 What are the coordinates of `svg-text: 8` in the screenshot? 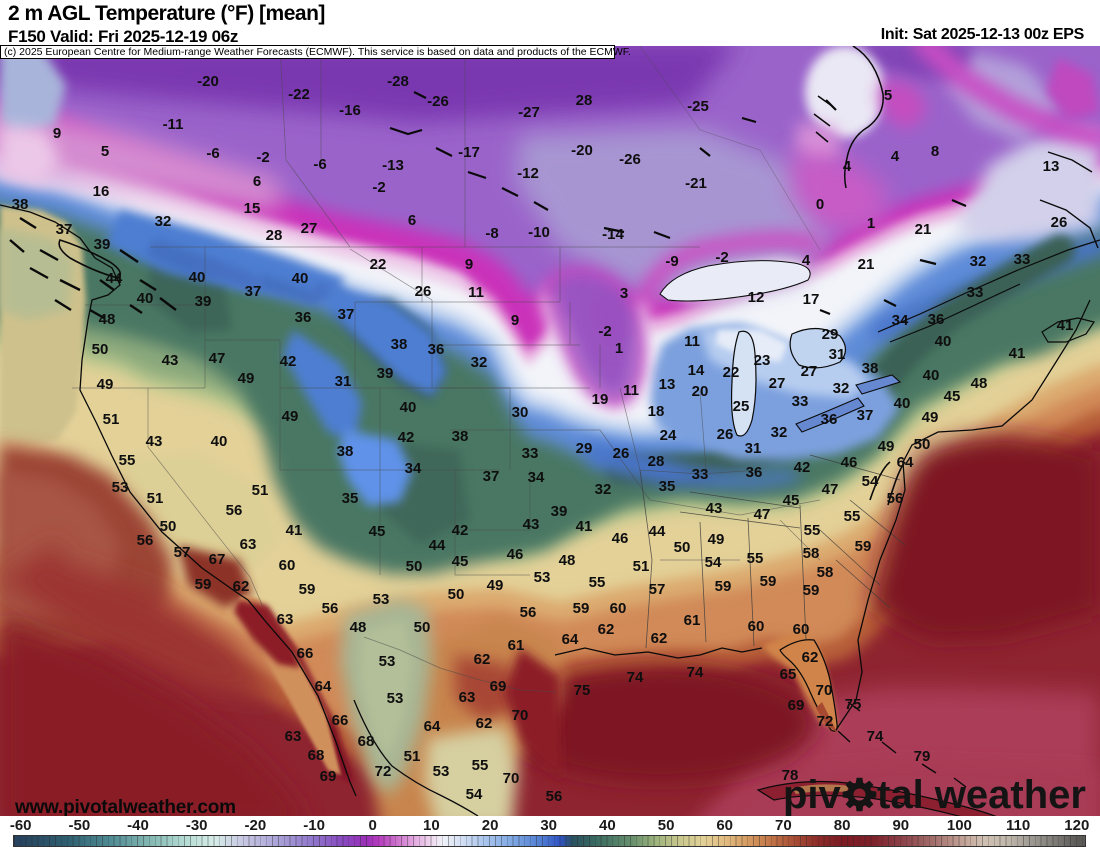 It's located at (935, 151).